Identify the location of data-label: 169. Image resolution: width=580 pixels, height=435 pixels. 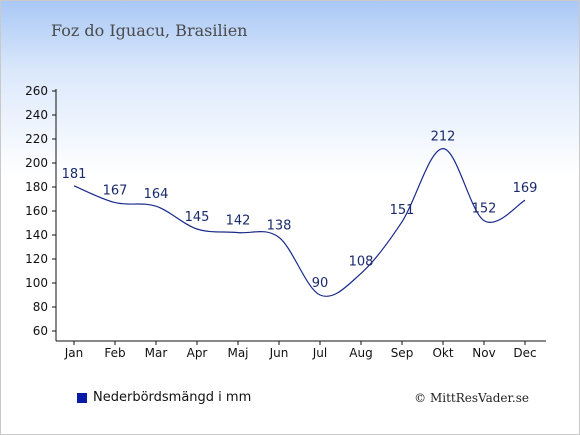
(525, 188).